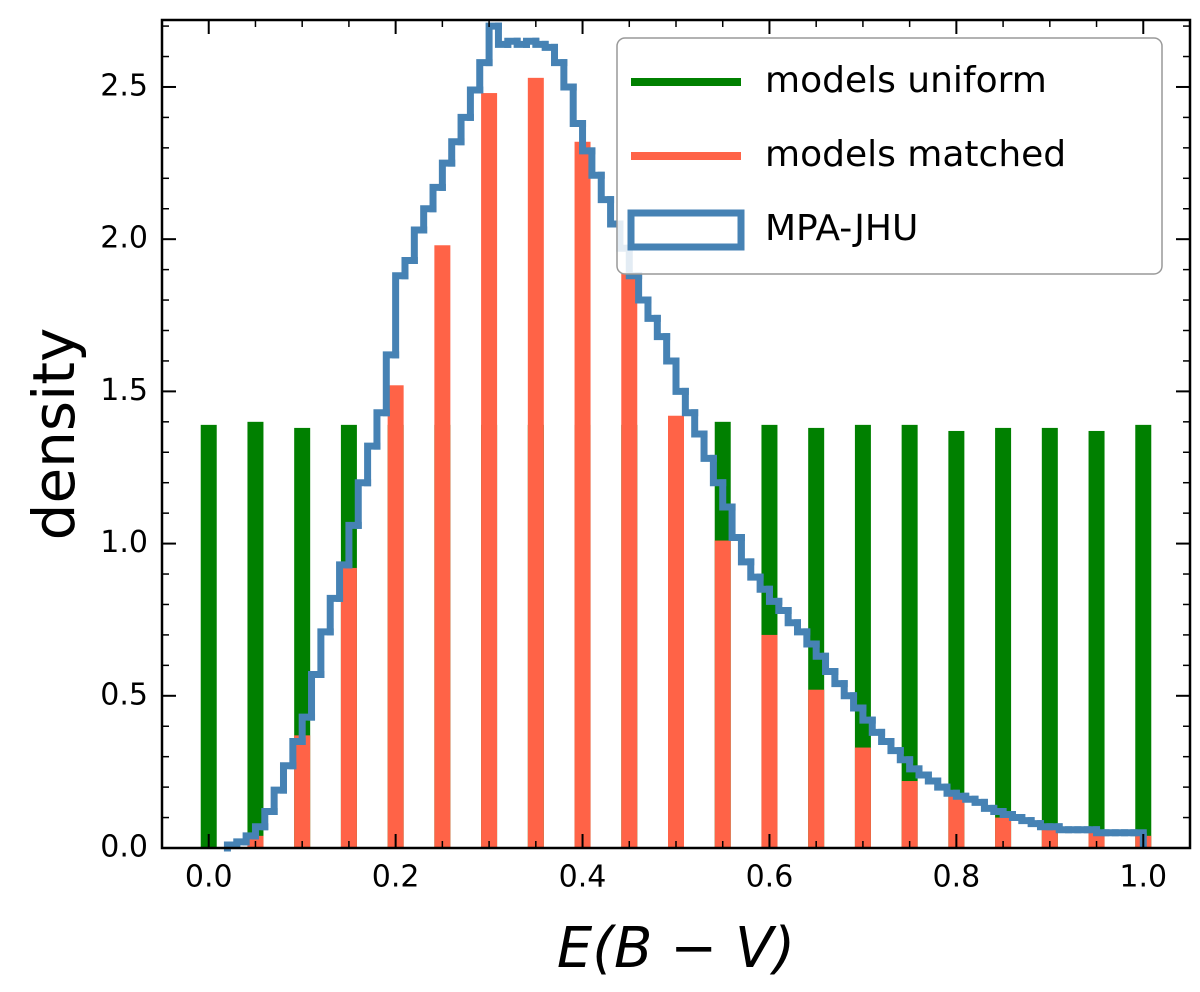  I want to click on x-axis-label: E(B − V), so click(676, 948).